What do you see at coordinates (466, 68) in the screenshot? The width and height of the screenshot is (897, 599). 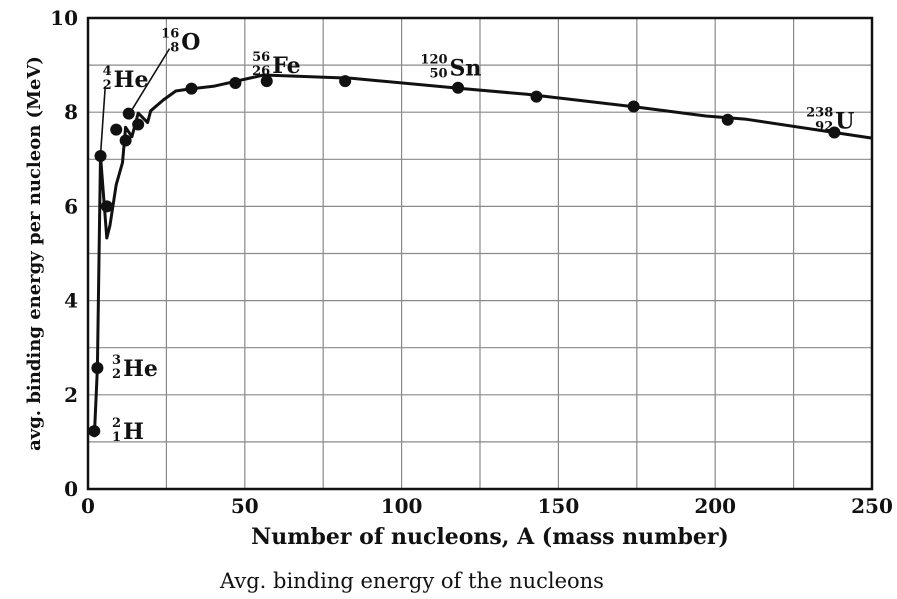 I see `isotope-symbol: Sn` at bounding box center [466, 68].